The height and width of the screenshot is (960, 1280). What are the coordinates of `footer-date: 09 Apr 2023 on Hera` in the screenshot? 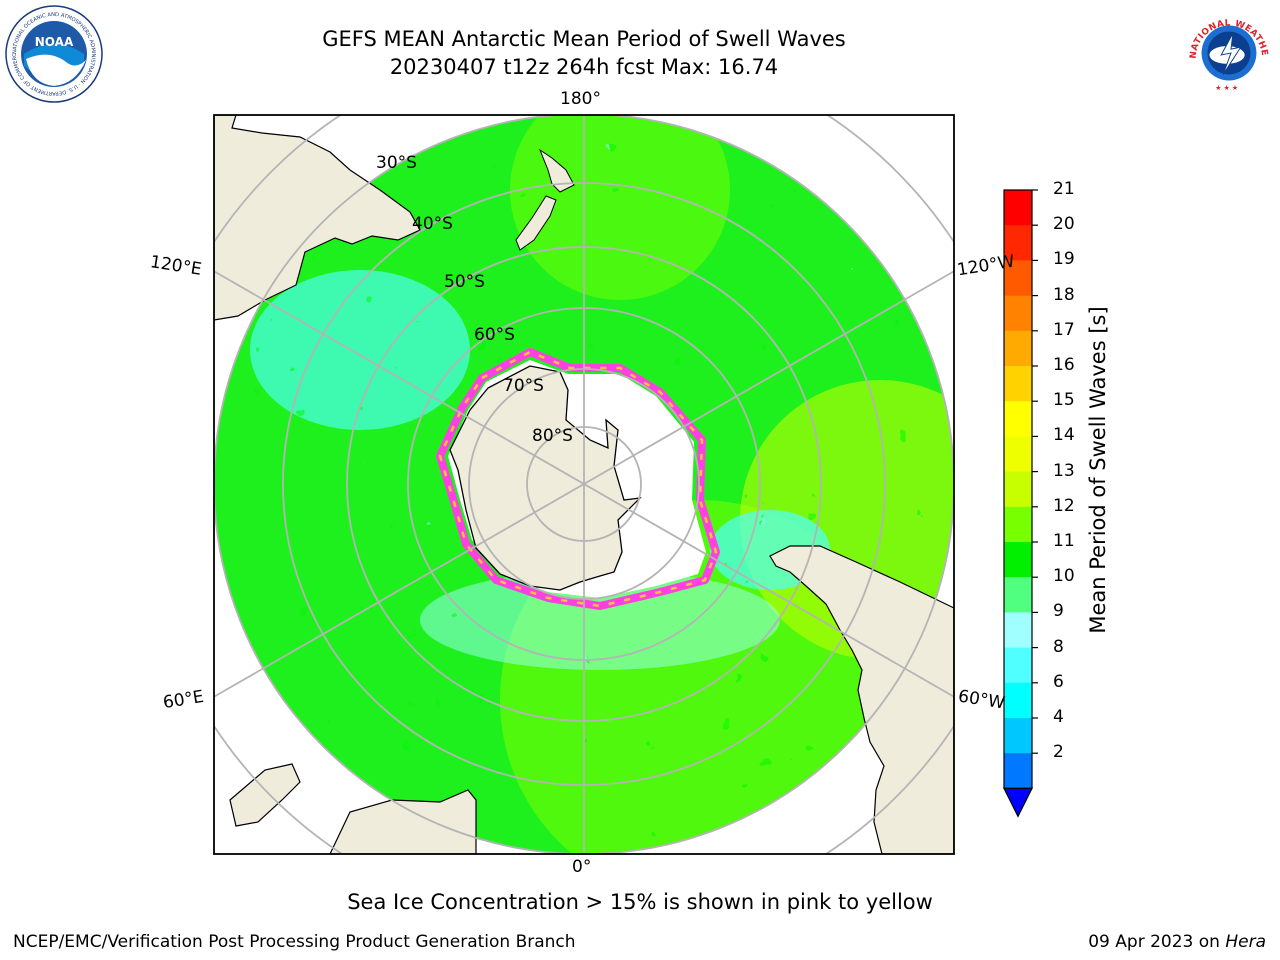 It's located at (1177, 942).